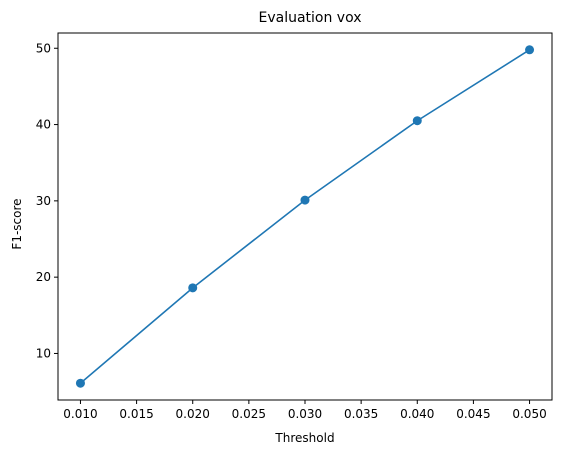 The width and height of the screenshot is (562, 455). I want to click on y-axis: 10 20 30 40 50, so click(47, 200).